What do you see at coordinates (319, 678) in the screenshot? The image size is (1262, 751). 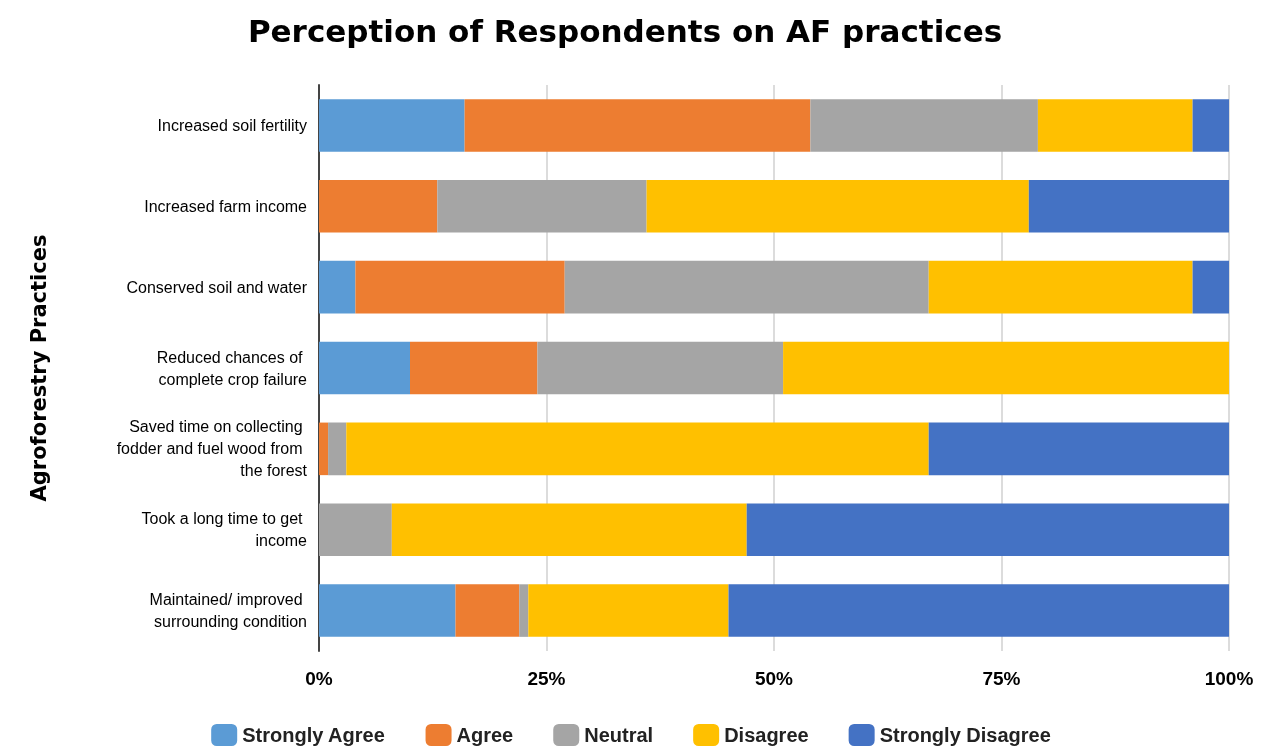 I see `x-tick-label: 0%` at bounding box center [319, 678].